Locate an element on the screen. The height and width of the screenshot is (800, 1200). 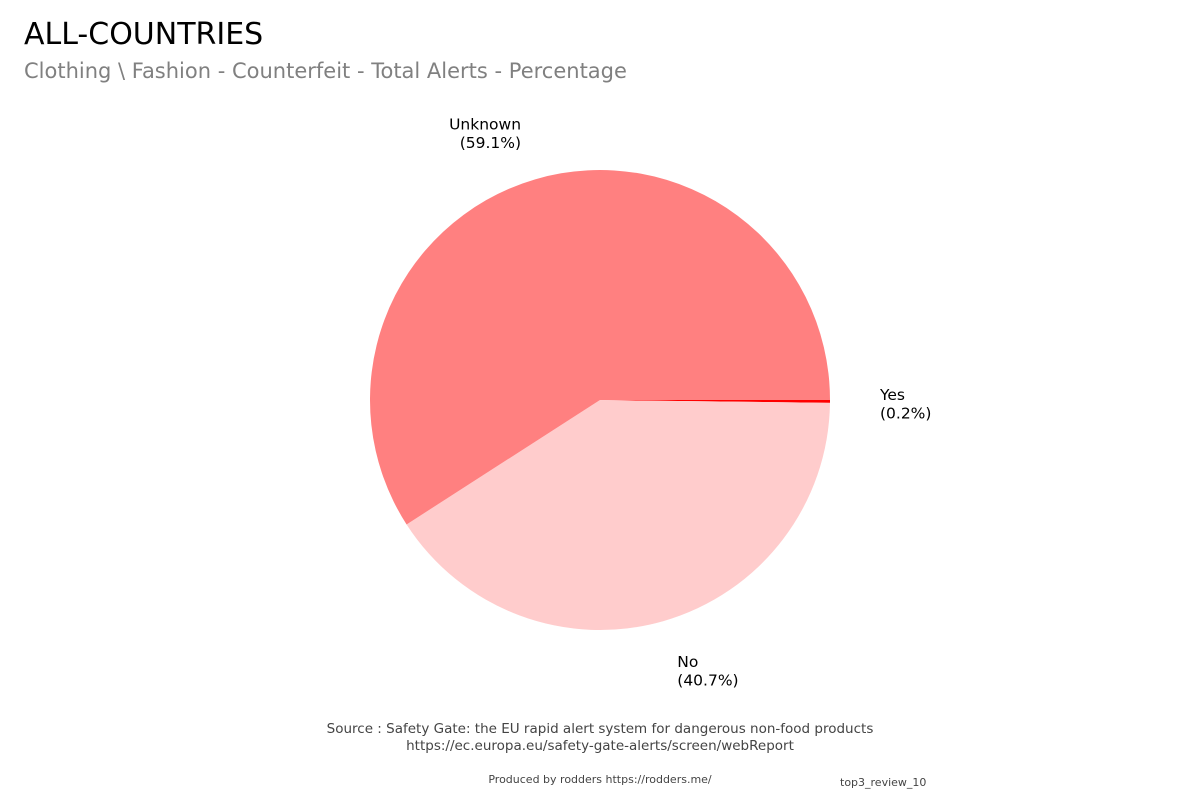
credit-note: Produced by rodders https://rodders.me/ is located at coordinates (600, 779).